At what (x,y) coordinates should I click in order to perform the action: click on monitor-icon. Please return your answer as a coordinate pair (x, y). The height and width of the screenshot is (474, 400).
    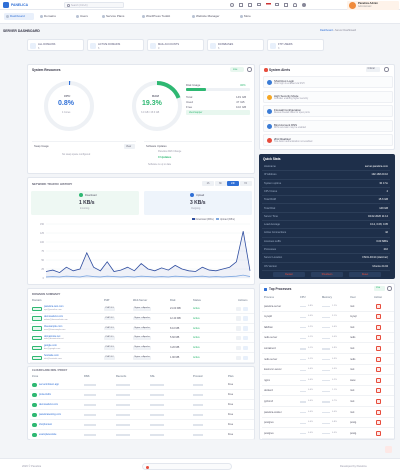
    Looking at the image, I should click on (259, 4).